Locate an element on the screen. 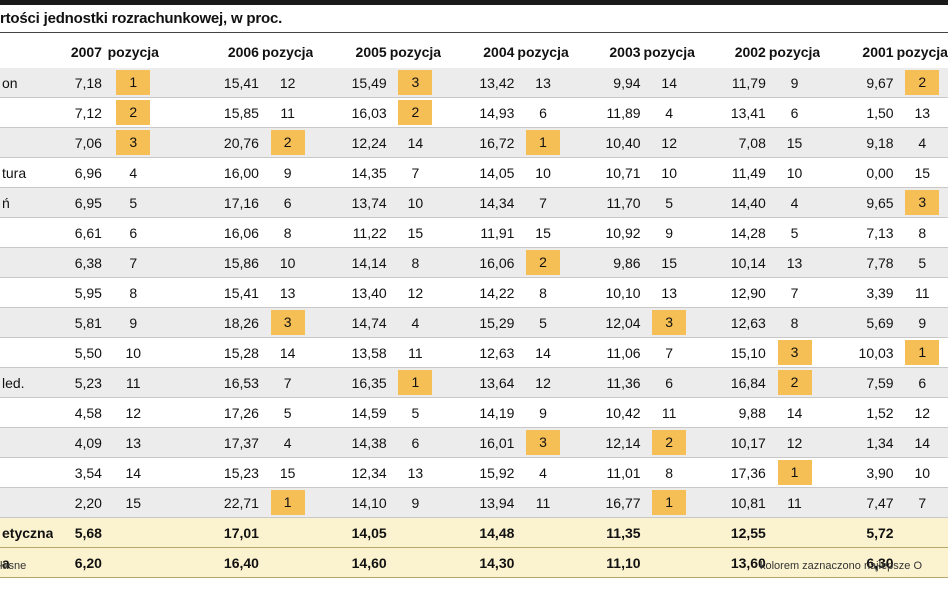  value-cell: 13,74 is located at coordinates (351, 202).